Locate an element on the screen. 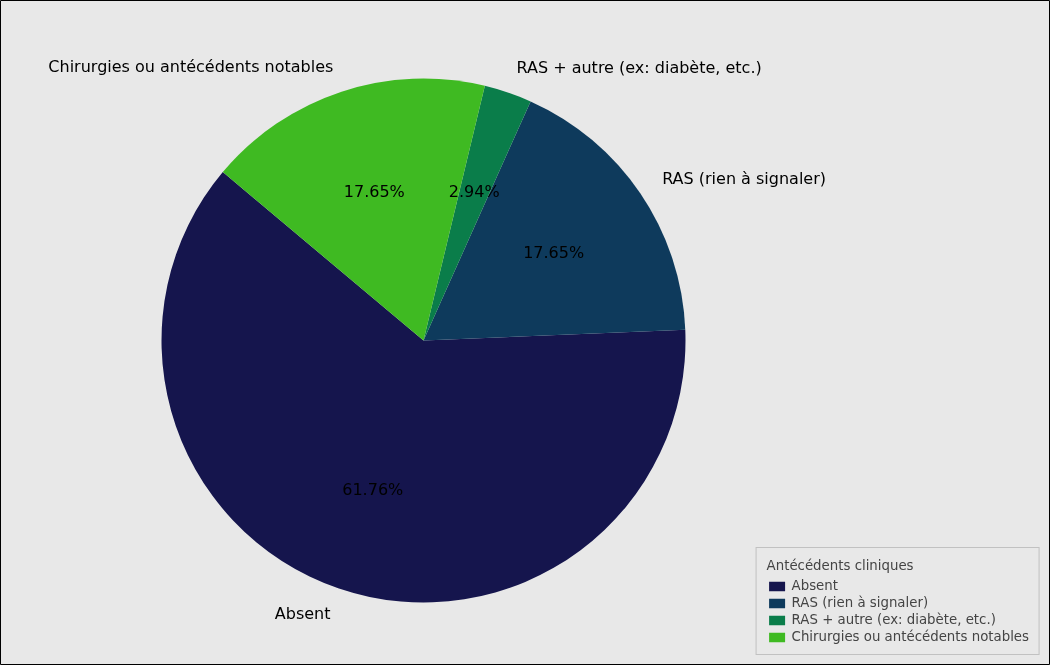 Image resolution: width=1057 pixels, height=671 pixels. slice-label: Absent is located at coordinates (302, 613).